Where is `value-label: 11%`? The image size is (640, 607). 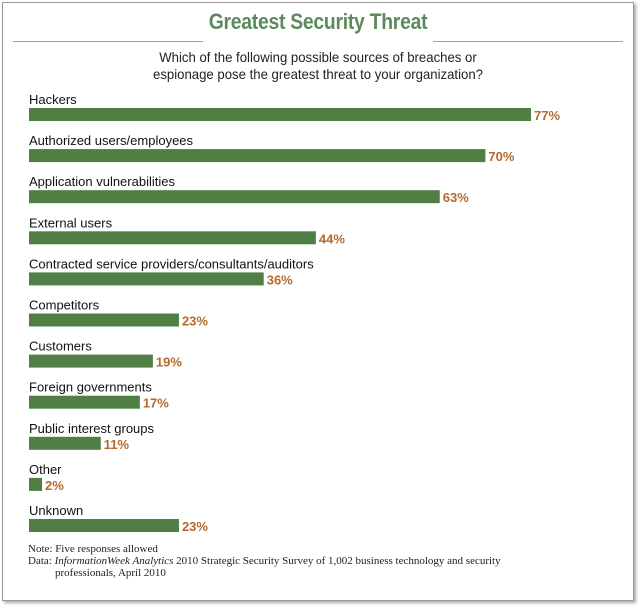 value-label: 11% is located at coordinates (117, 444).